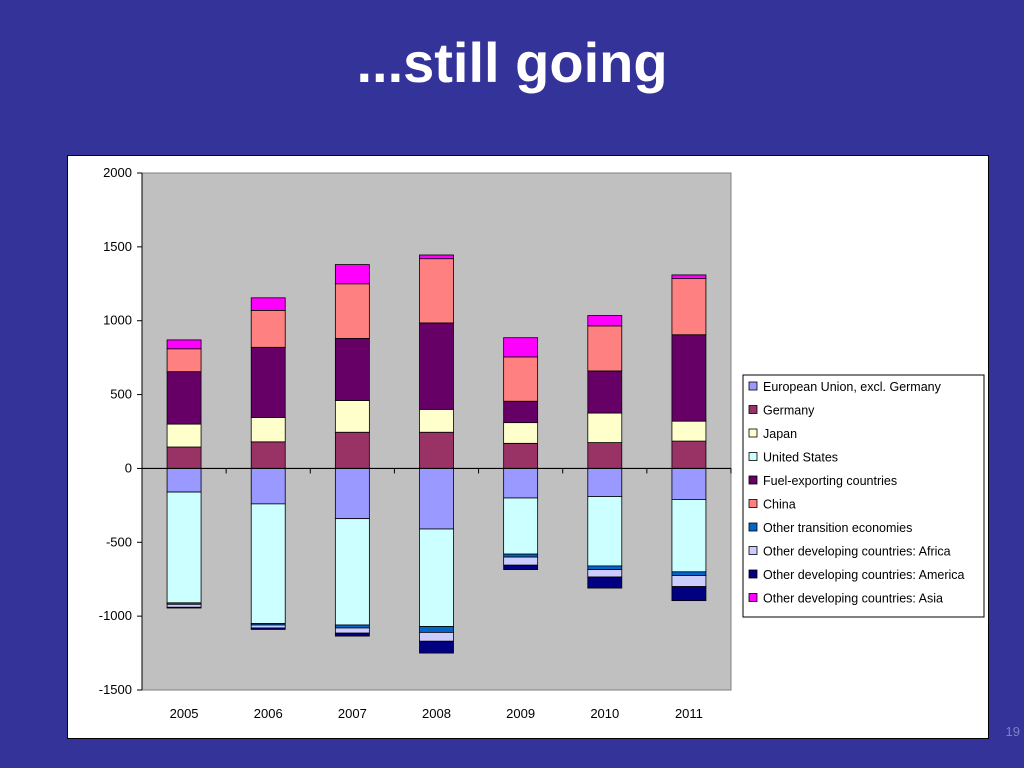 Image resolution: width=1024 pixels, height=768 pixels. Describe the element at coordinates (830, 481) in the screenshot. I see `legend-label: Fuel-exporting countries` at that location.